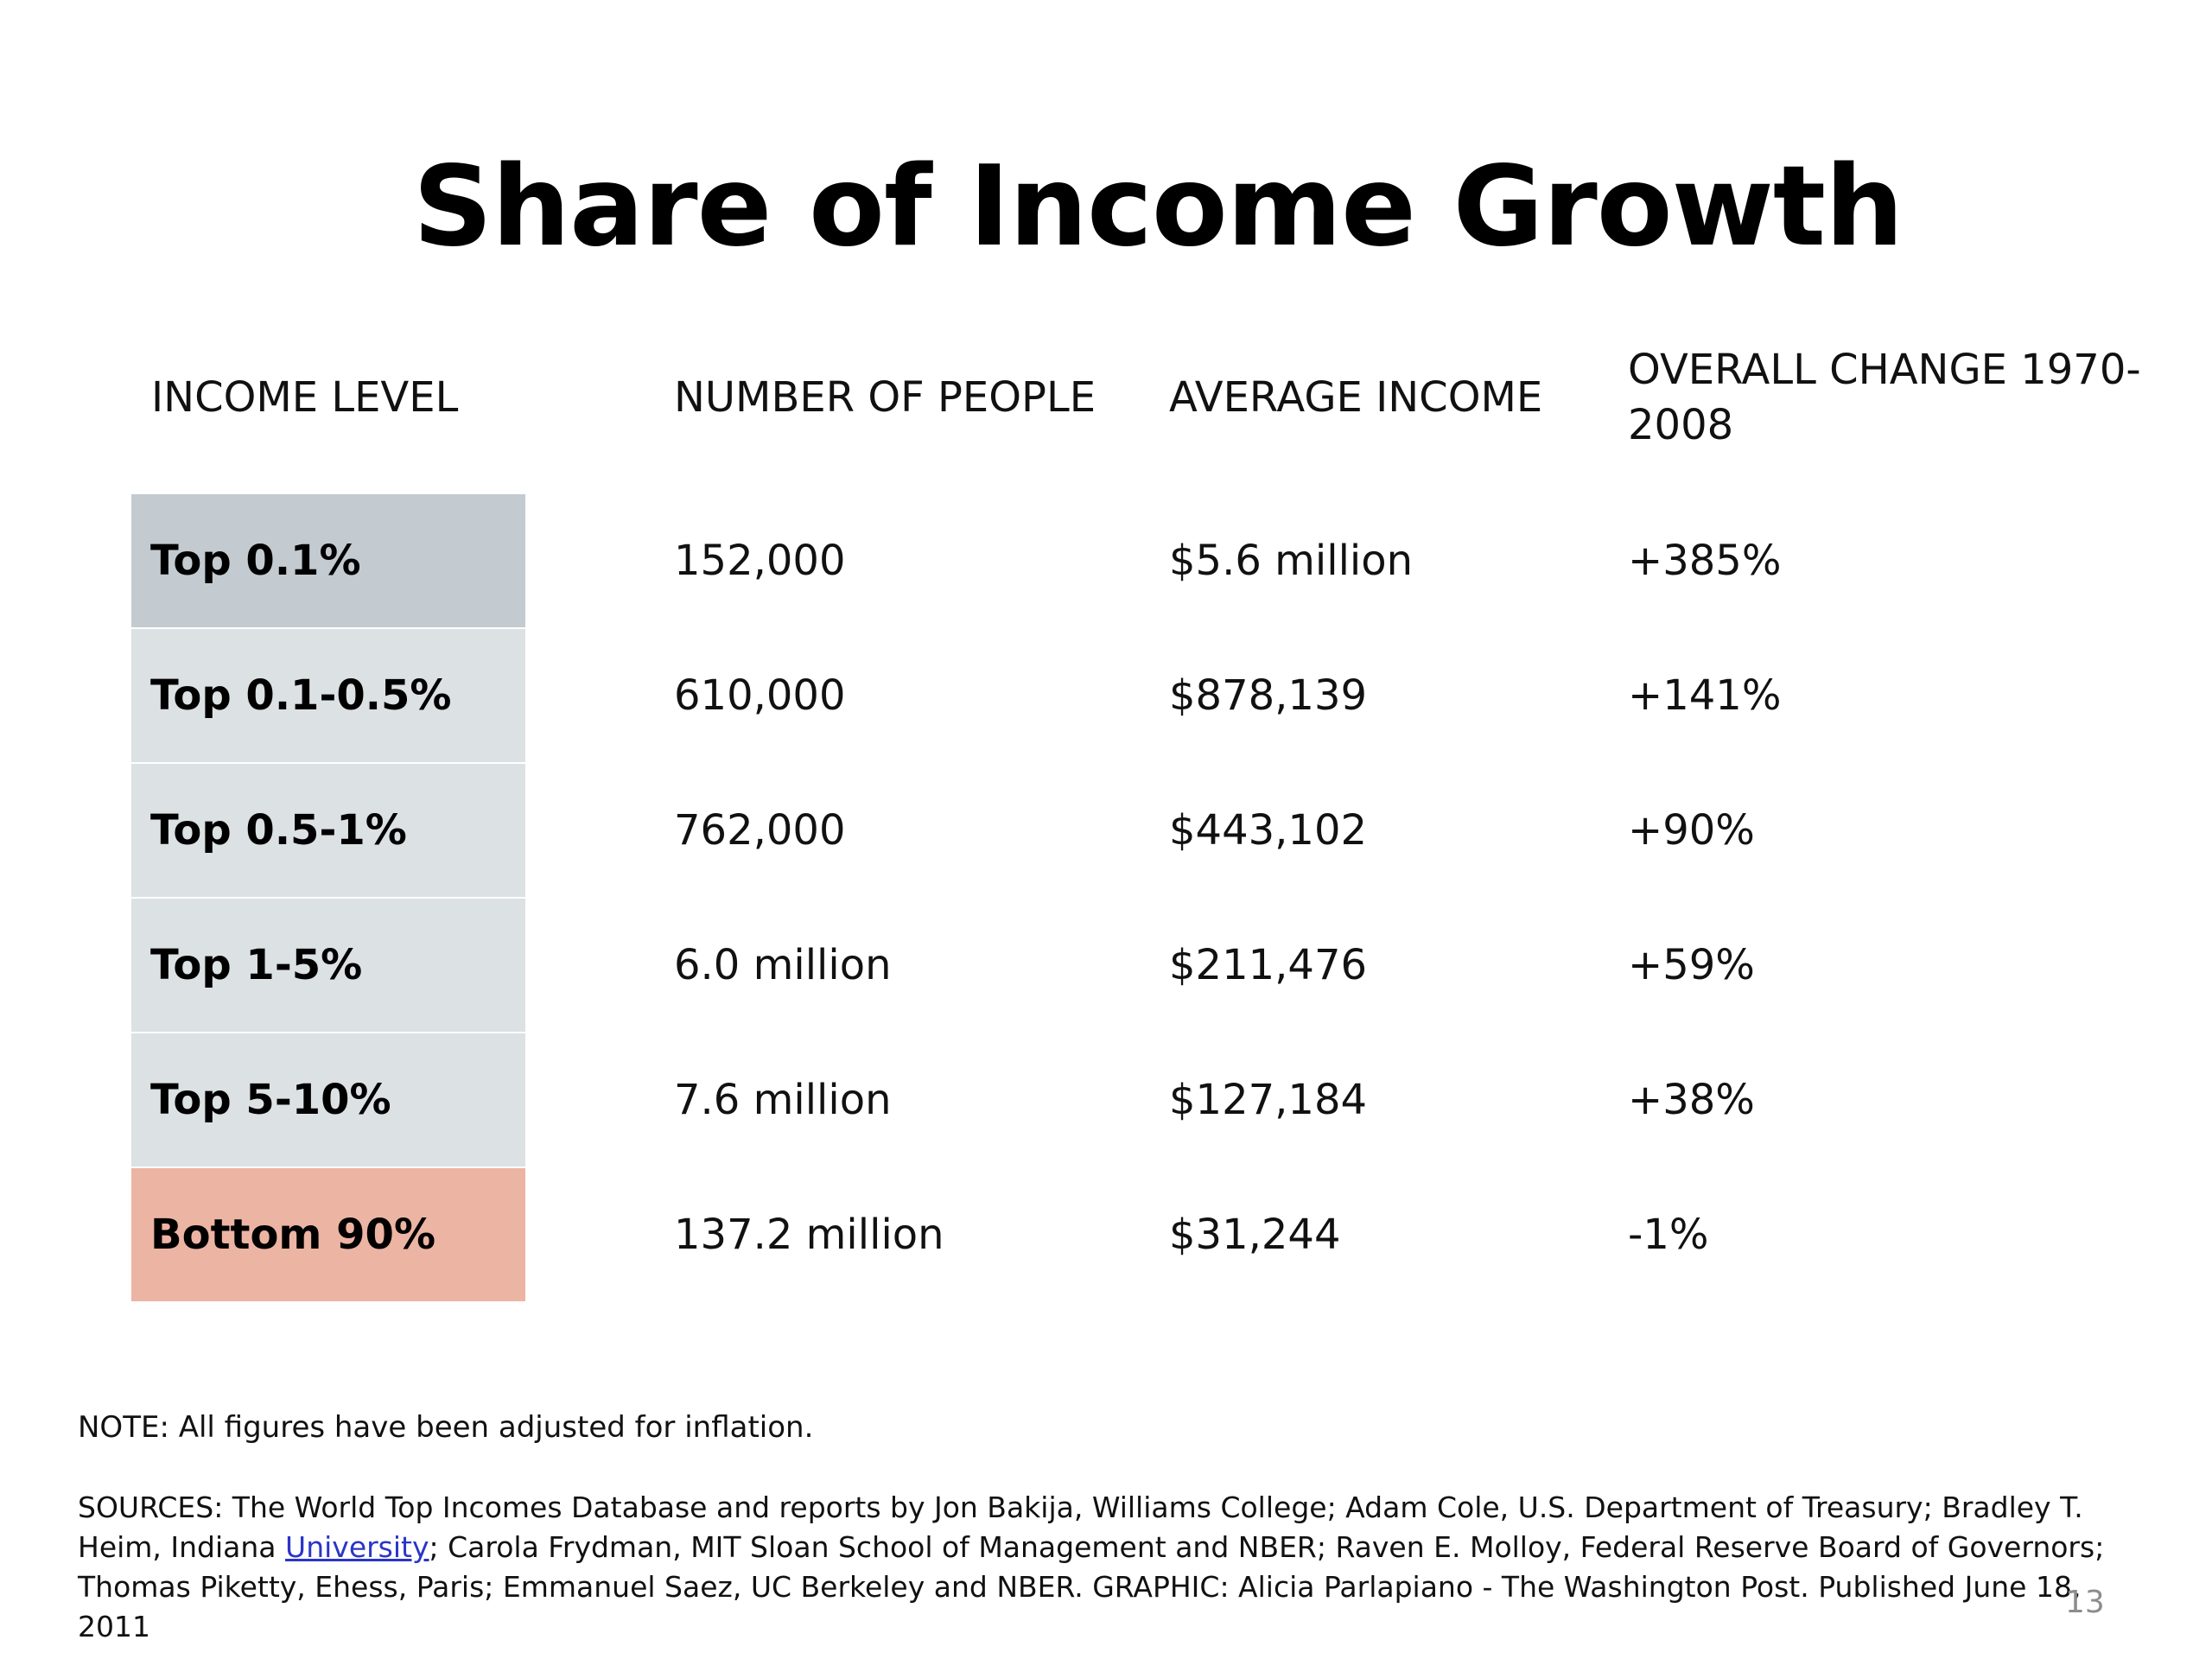 This screenshot has height=1659, width=2212. Describe the element at coordinates (783, 965) in the screenshot. I see `cell-people: 6.0 million` at that location.